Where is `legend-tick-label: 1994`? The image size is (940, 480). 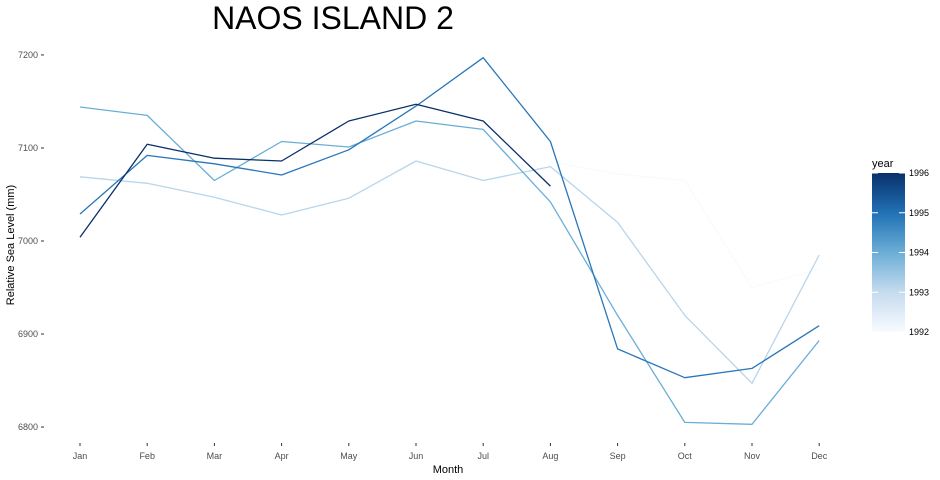
legend-tick-label: 1994 is located at coordinates (919, 253).